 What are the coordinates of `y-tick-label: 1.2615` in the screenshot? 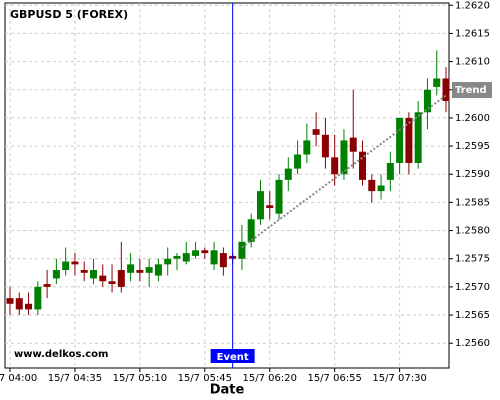 It's located at (472, 33).